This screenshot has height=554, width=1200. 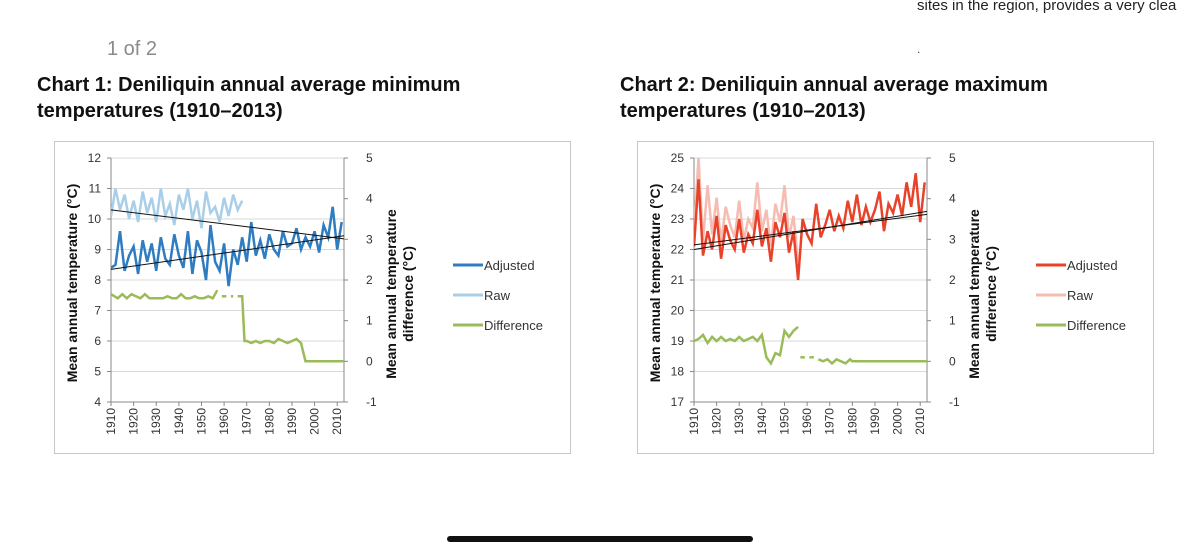 I want to click on chart-2-x-tick-label: 1990, so click(x=875, y=421).